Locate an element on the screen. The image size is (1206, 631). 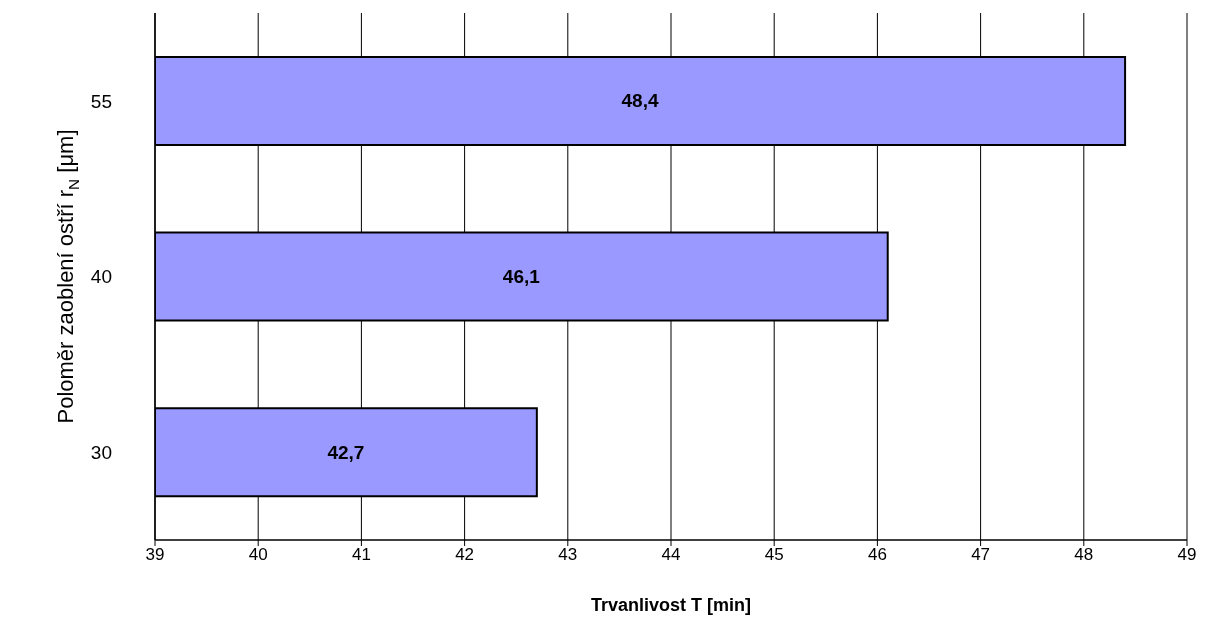
x-tick-label: 45 is located at coordinates (774, 555).